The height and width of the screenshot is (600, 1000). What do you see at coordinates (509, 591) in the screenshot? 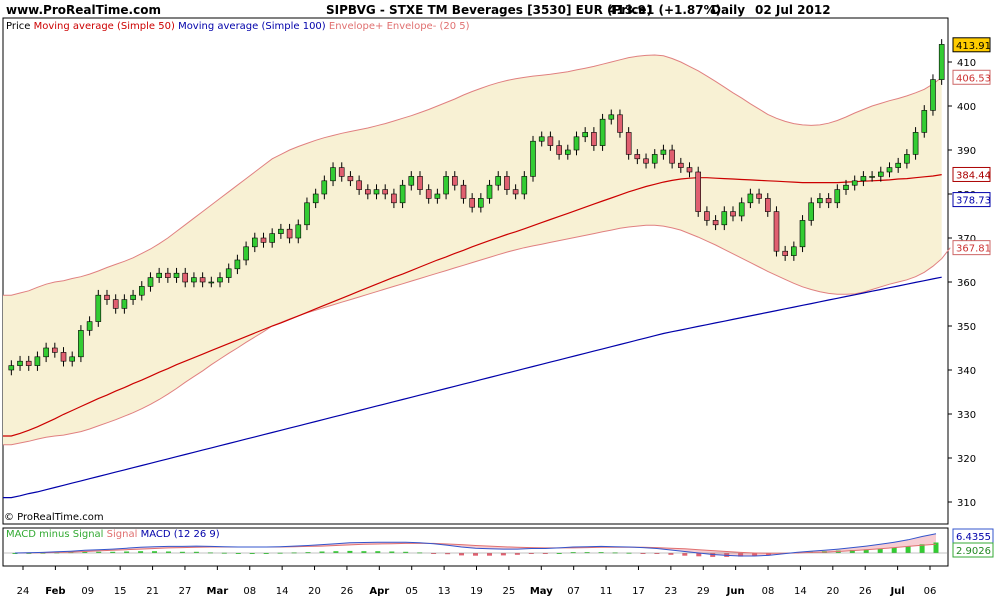
I see `x-tick-label: 25` at bounding box center [509, 591].